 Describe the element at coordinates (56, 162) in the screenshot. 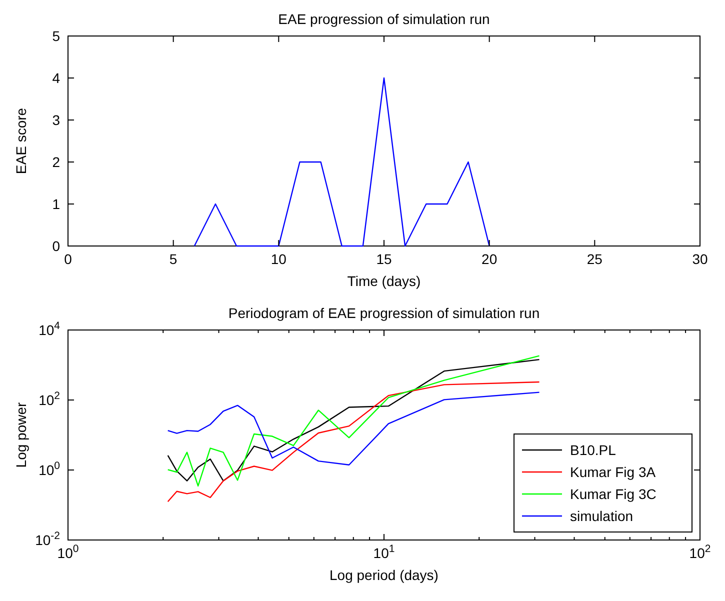

I see `y-tick-label: 2` at that location.